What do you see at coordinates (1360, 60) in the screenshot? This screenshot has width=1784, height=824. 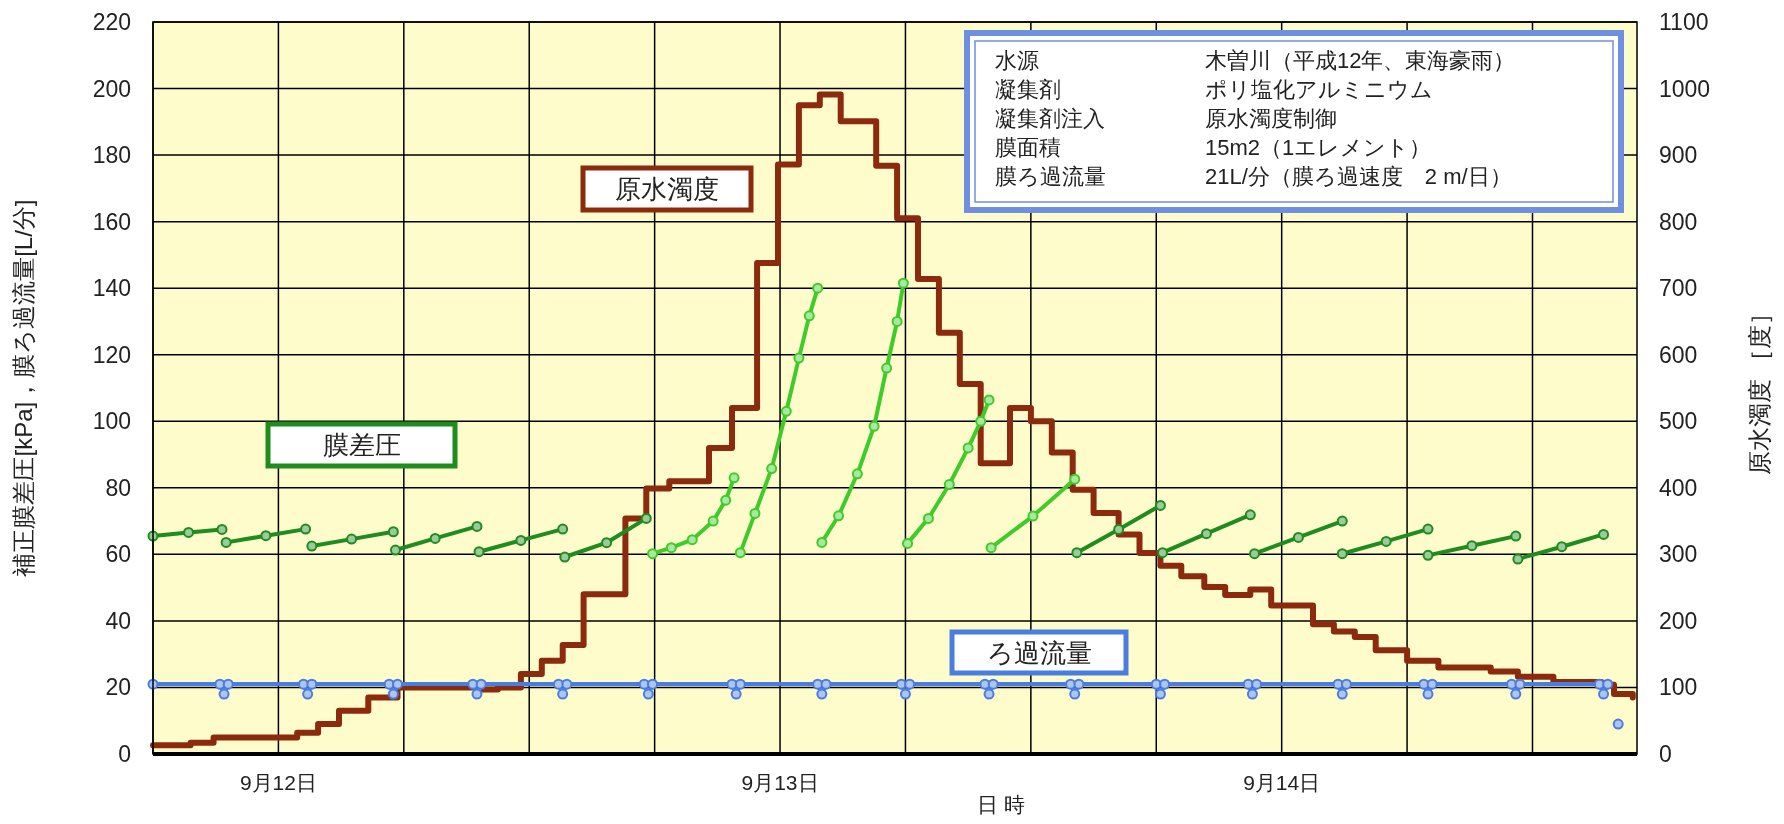 I see `annotation: 木曽川（平成12年、東海豪雨）` at bounding box center [1360, 60].